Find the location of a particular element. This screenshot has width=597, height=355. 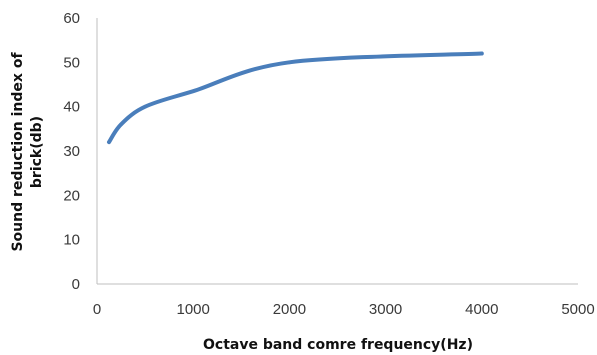

y-axis-ticks: 0 10 20 30 40 50 60 is located at coordinates (71, 151).